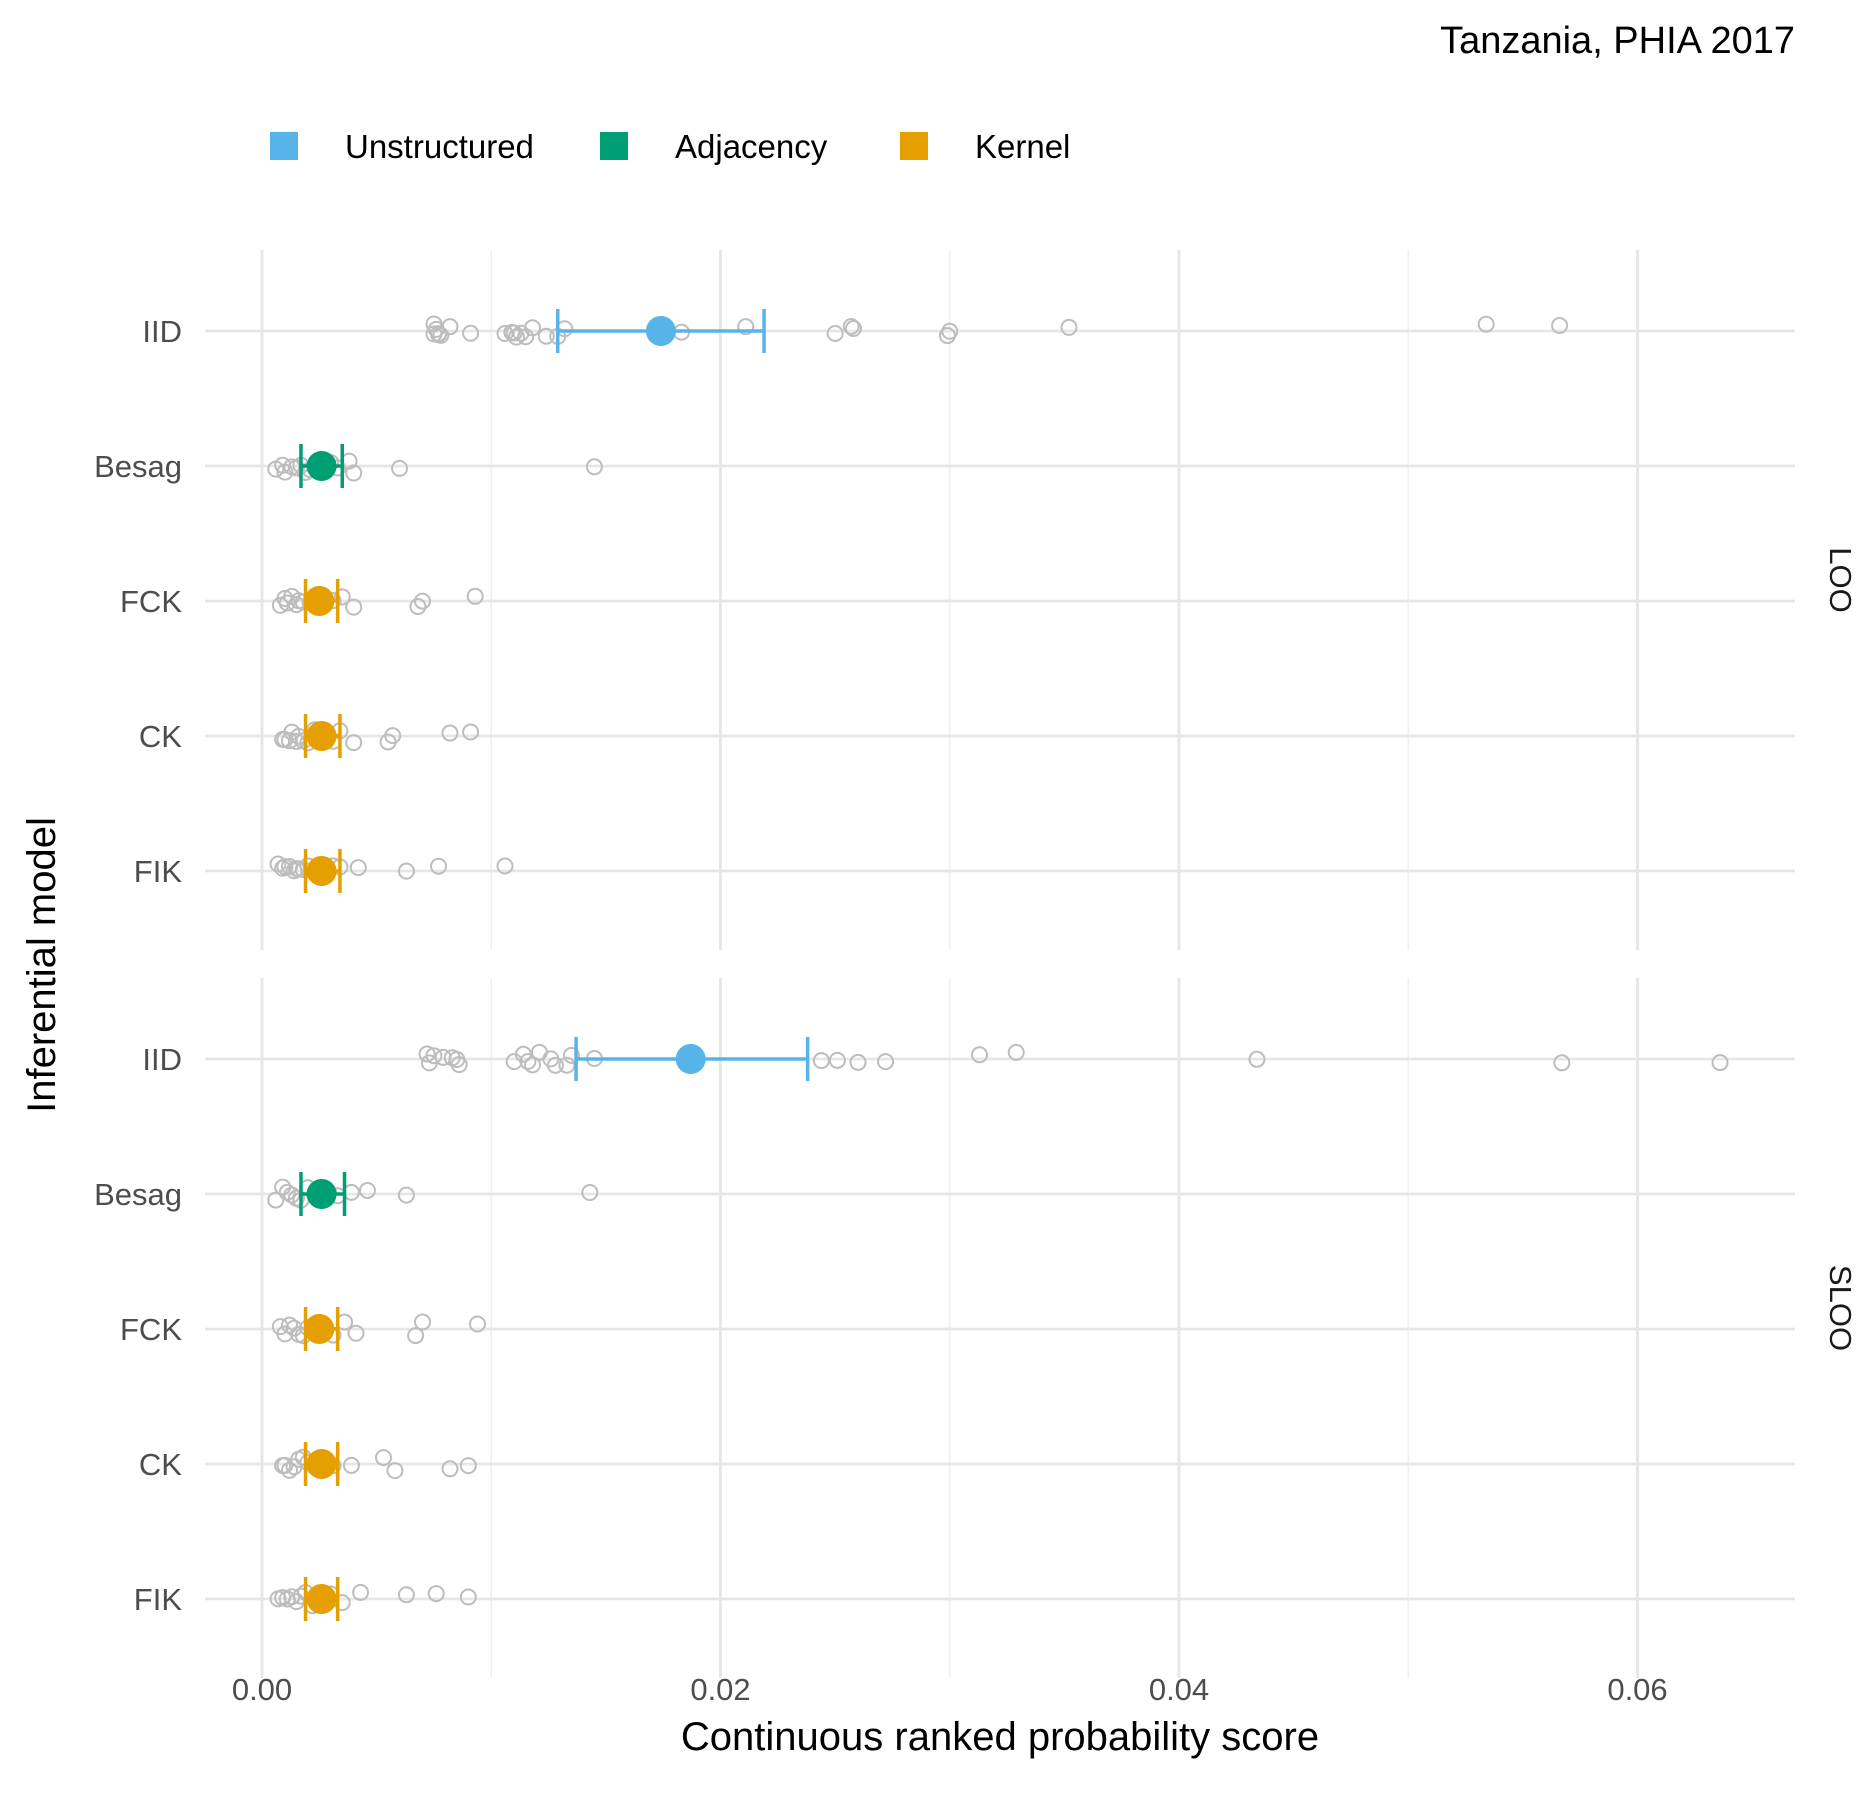 This screenshot has width=1875, height=1800. Describe the element at coordinates (914, 146) in the screenshot. I see `legend-key-kernel` at that location.